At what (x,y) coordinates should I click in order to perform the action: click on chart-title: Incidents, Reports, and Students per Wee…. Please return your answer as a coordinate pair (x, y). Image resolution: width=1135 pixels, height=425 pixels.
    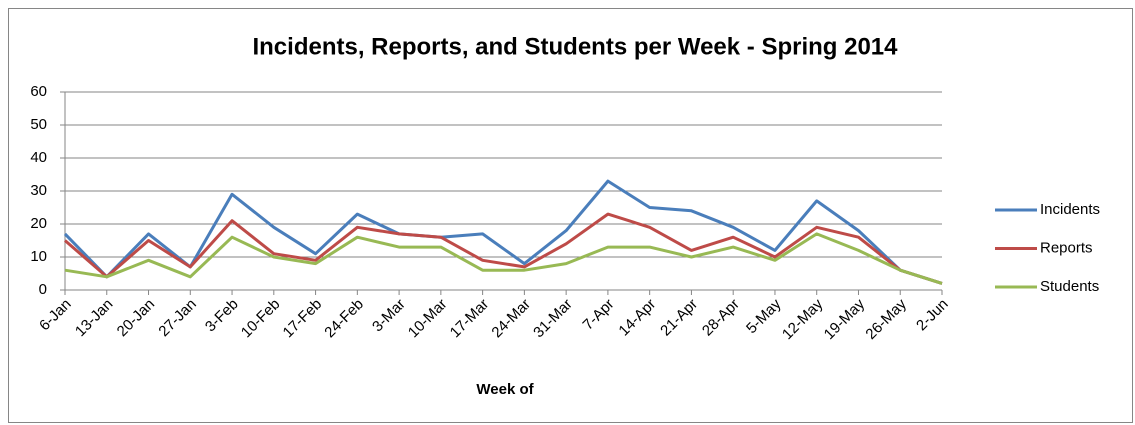
    Looking at the image, I should click on (575, 46).